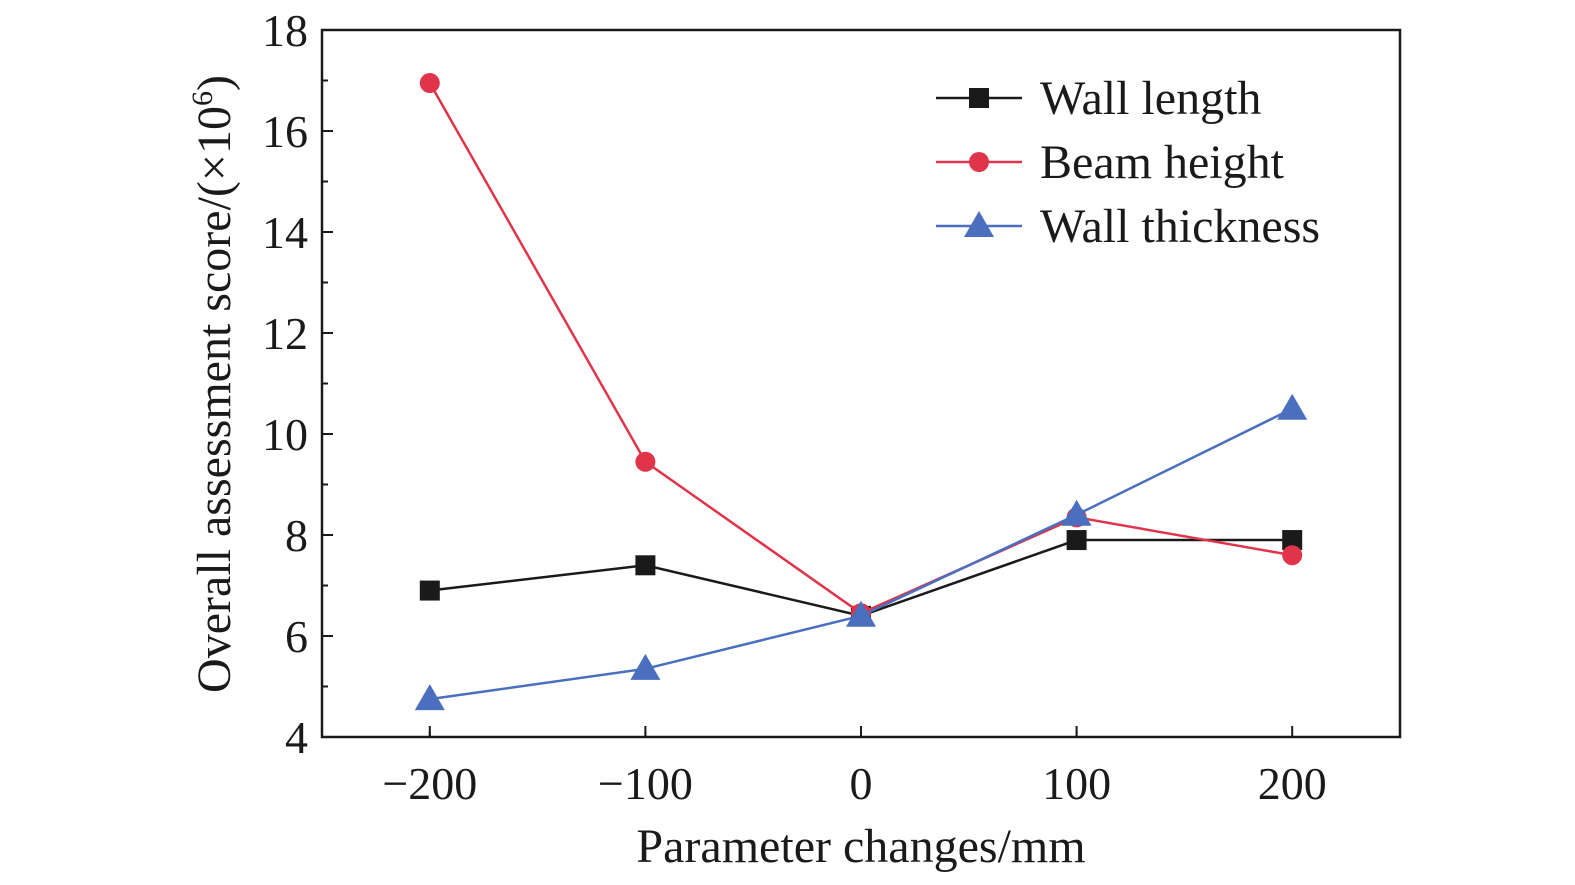 This screenshot has height=885, width=1575. What do you see at coordinates (202, 98) in the screenshot?
I see `y-axis-title-exponent: 6` at bounding box center [202, 98].